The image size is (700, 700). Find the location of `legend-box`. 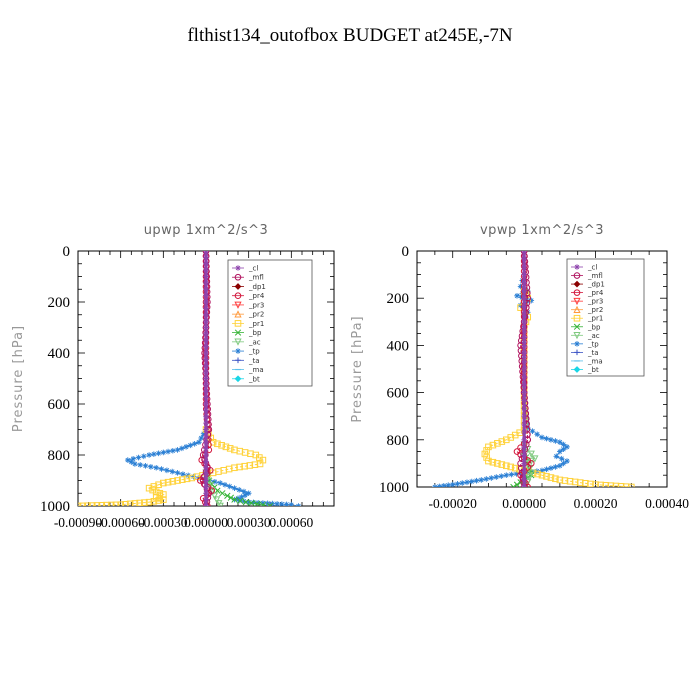

legend-box is located at coordinates (605, 317).